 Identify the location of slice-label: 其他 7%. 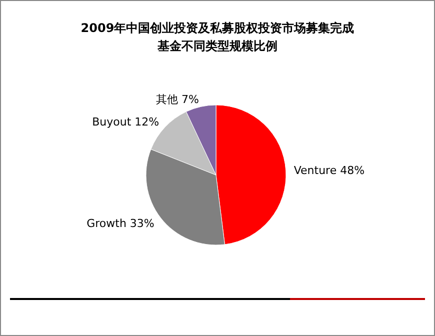
(177, 99).